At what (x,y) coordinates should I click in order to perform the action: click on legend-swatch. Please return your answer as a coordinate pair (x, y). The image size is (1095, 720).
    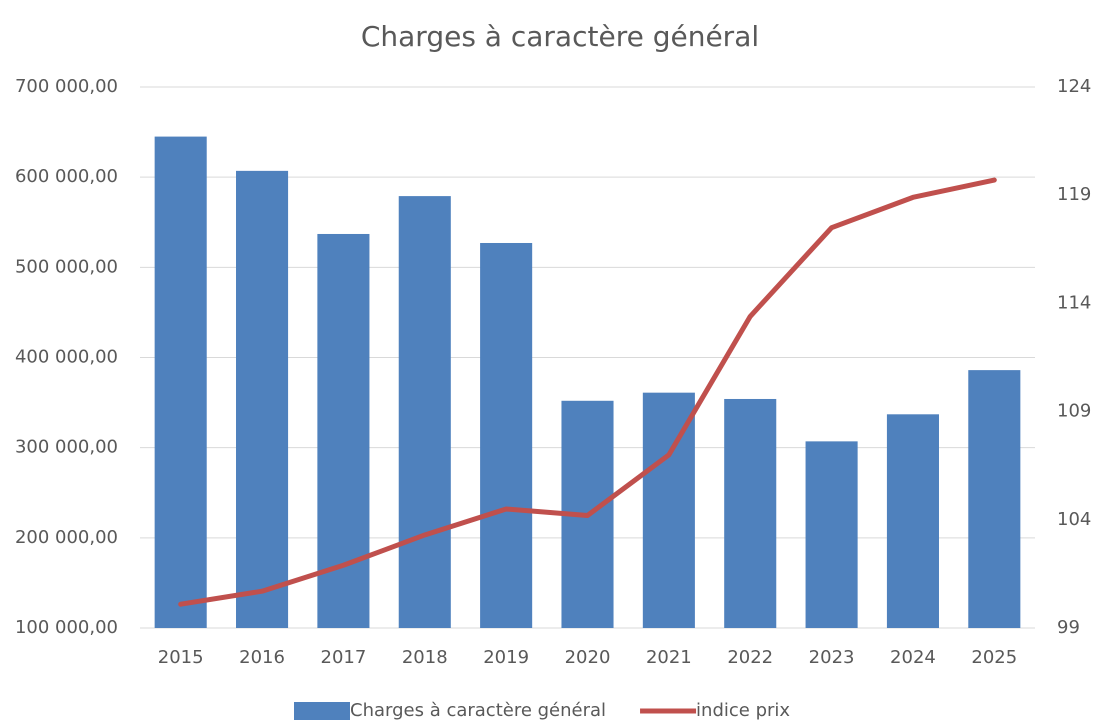
    Looking at the image, I should click on (322, 711).